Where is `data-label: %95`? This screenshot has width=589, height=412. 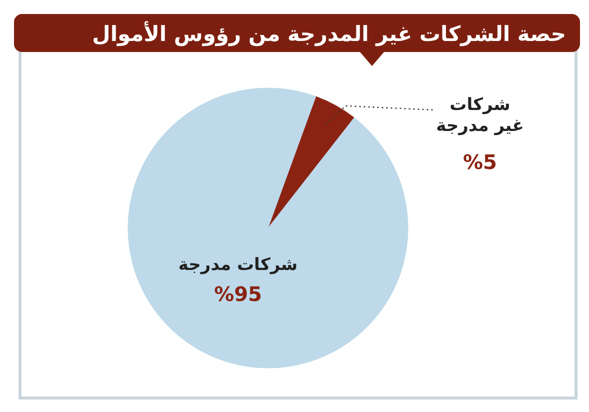 data-label: %95 is located at coordinates (238, 294).